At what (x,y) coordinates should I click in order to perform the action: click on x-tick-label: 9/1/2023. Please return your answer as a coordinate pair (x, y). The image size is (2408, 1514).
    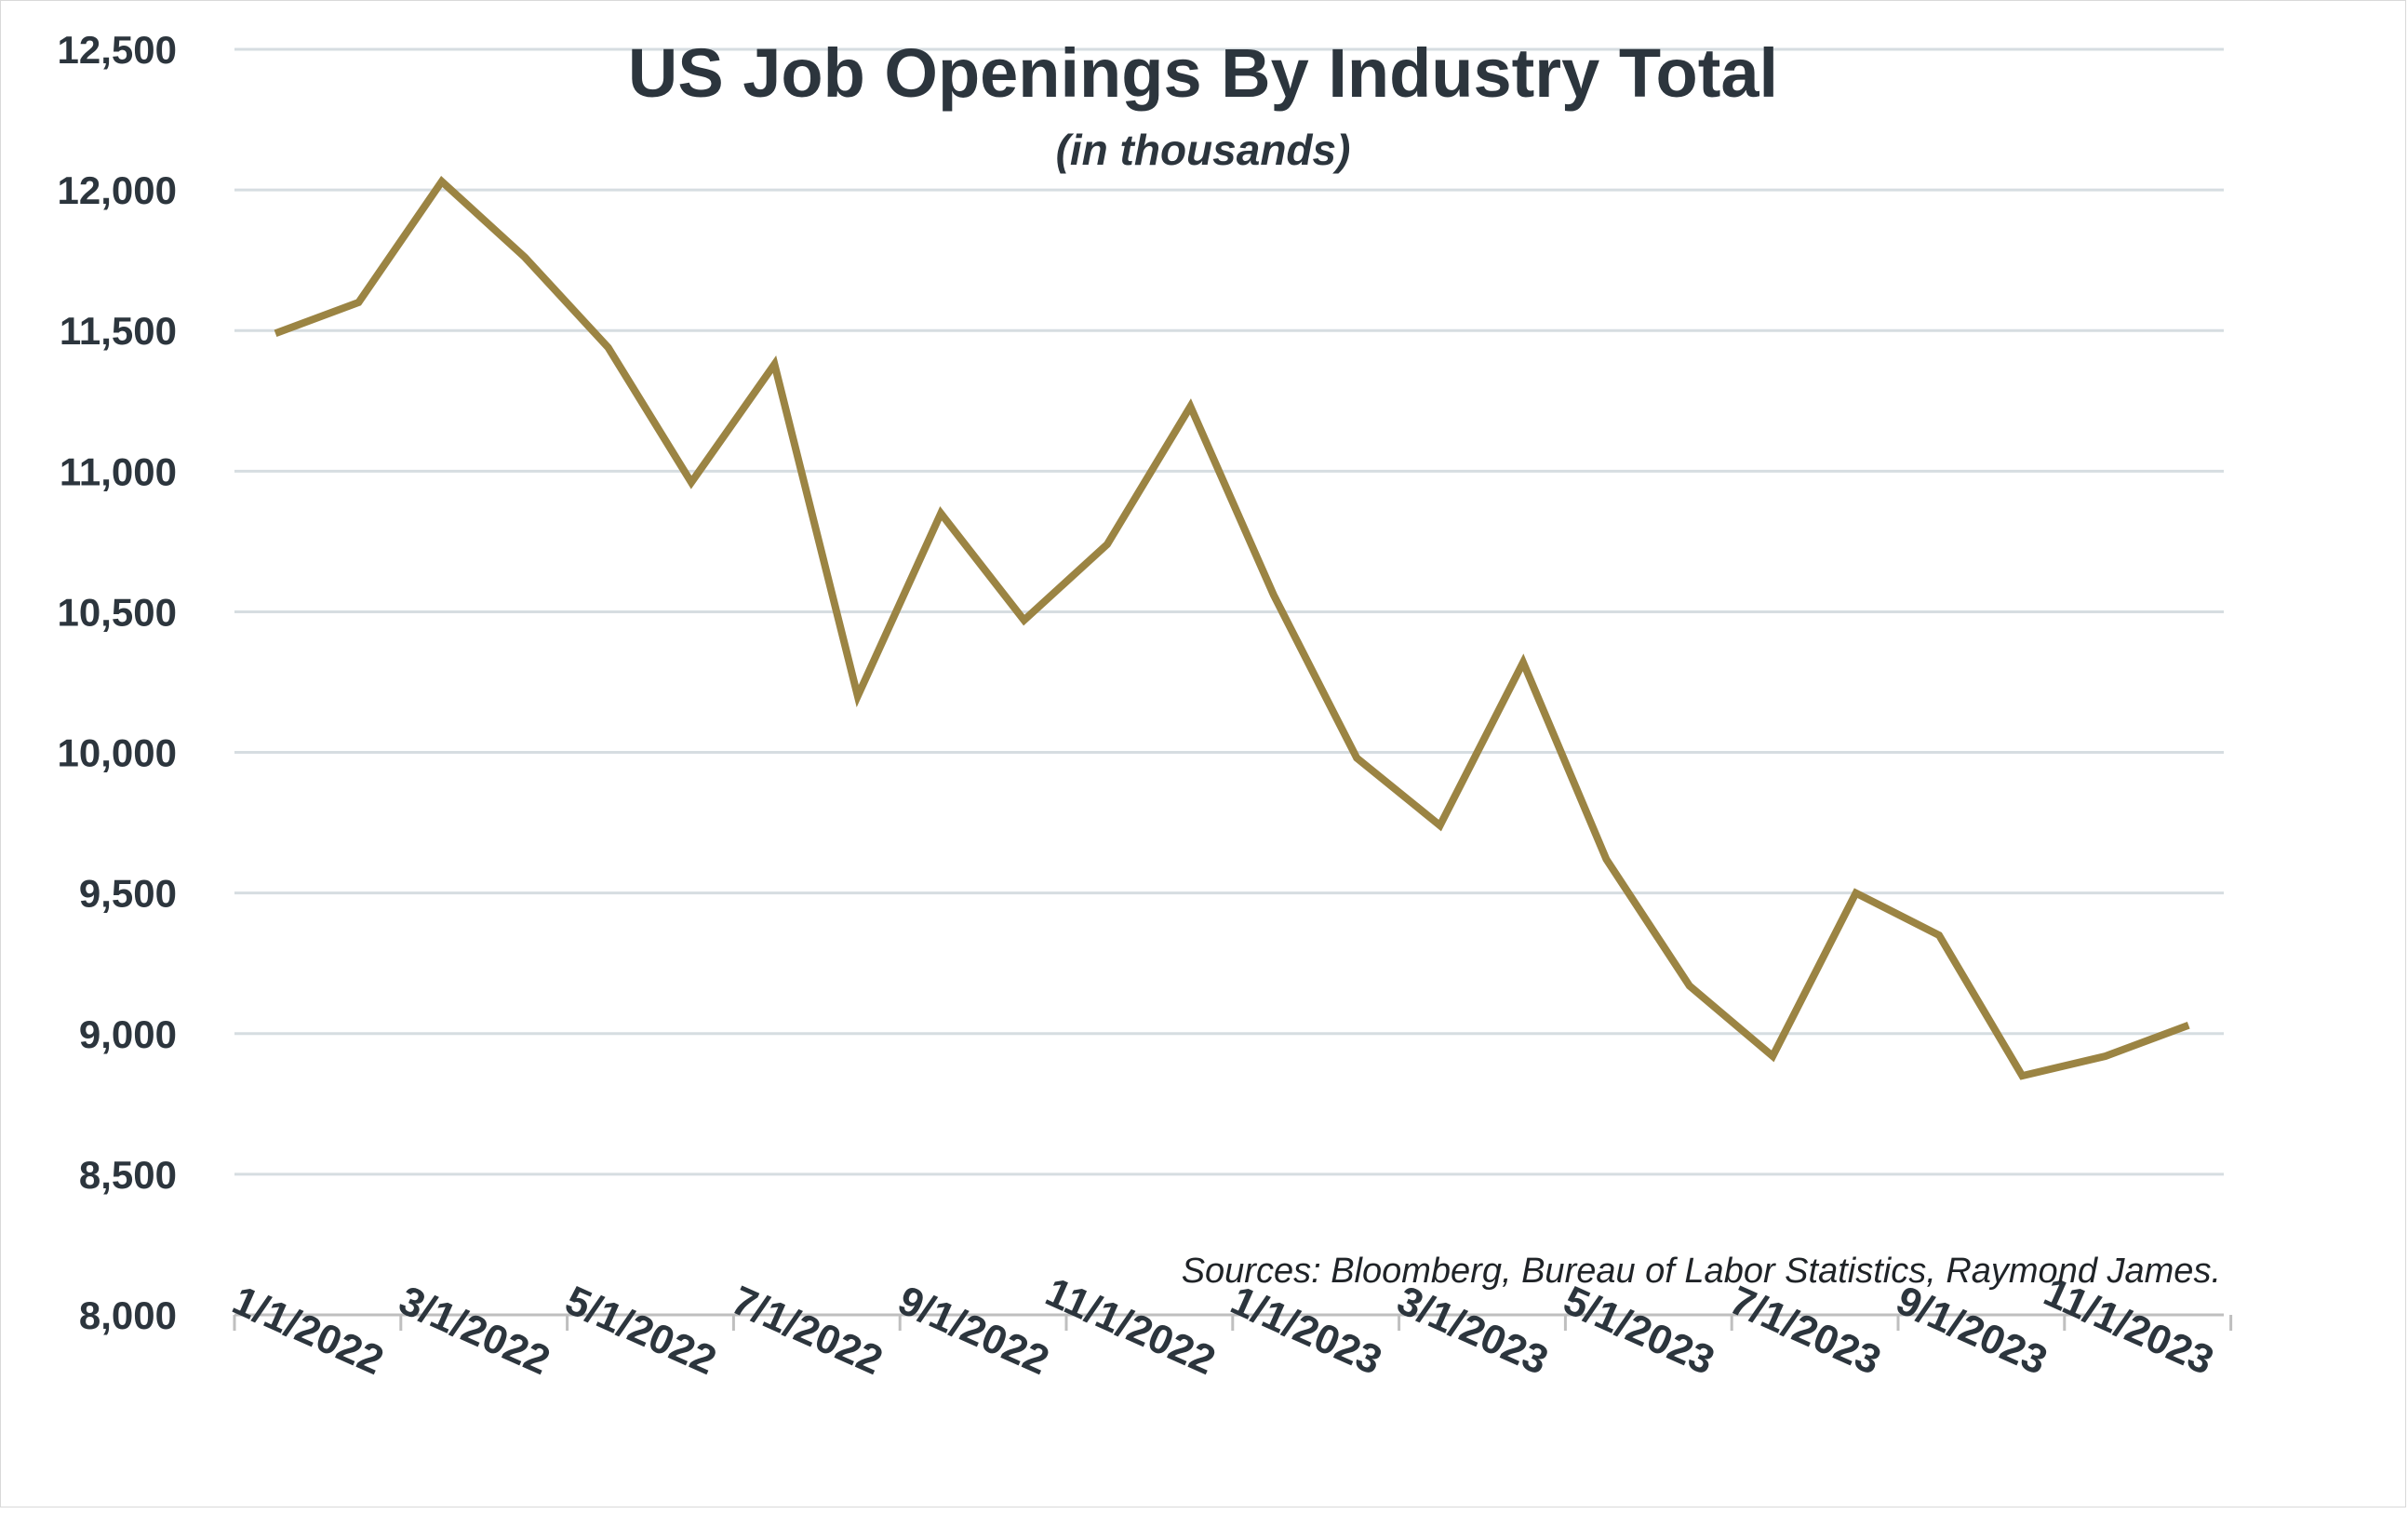
    Looking at the image, I should click on (1972, 1331).